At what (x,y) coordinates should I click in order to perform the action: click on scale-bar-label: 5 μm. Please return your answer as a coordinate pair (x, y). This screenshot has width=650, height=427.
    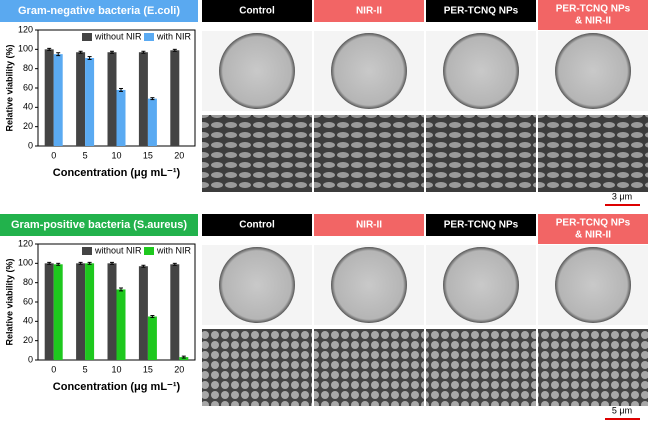
    Looking at the image, I should click on (622, 410).